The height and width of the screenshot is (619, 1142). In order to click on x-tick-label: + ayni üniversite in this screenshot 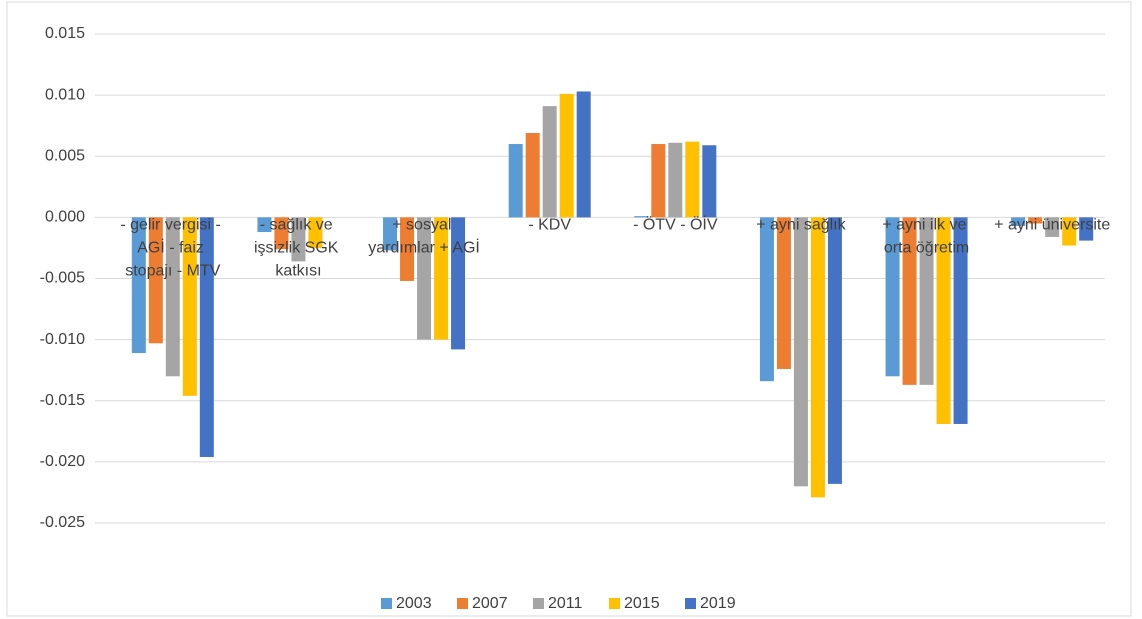, I will do `click(1052, 225)`.